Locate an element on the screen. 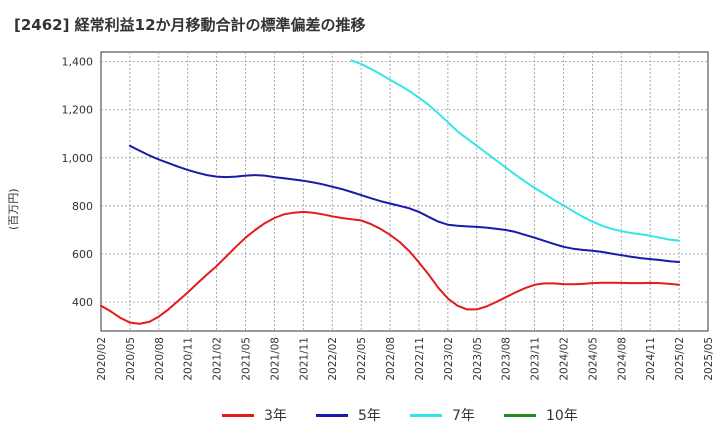  x-tick-label: 2022/02 is located at coordinates (333, 359).